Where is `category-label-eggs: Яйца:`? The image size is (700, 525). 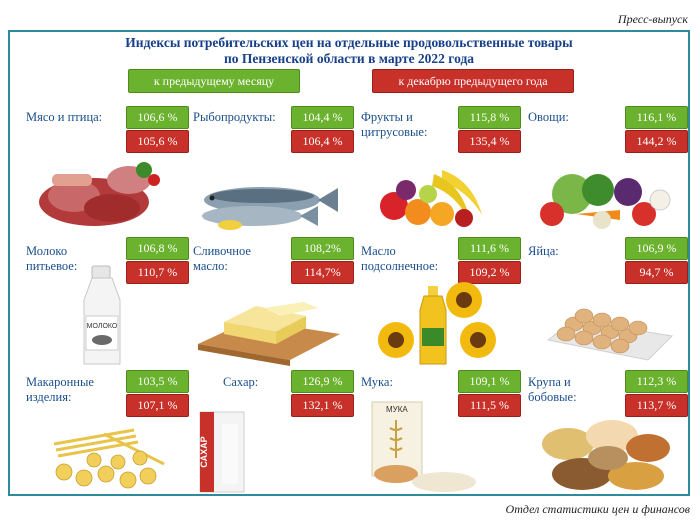
category-label-eggs: Яйца: is located at coordinates (543, 251).